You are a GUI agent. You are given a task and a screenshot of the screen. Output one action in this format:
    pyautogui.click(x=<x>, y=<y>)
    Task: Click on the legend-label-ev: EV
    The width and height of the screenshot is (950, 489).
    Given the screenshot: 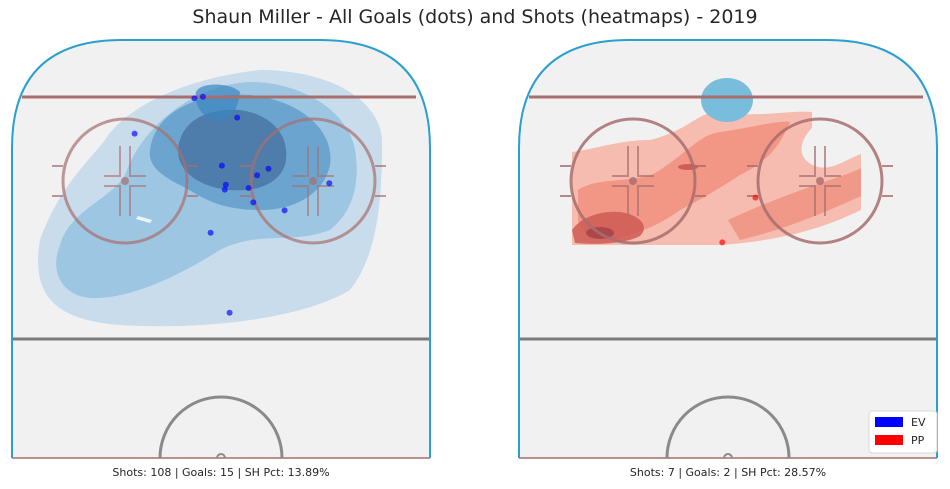 What is the action you would take?
    pyautogui.click(x=918, y=422)
    